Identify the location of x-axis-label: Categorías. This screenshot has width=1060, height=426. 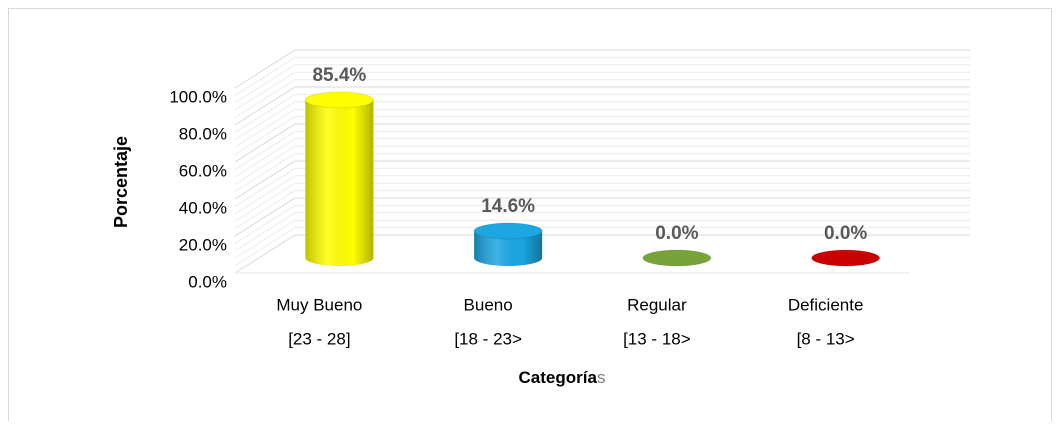
(562, 377).